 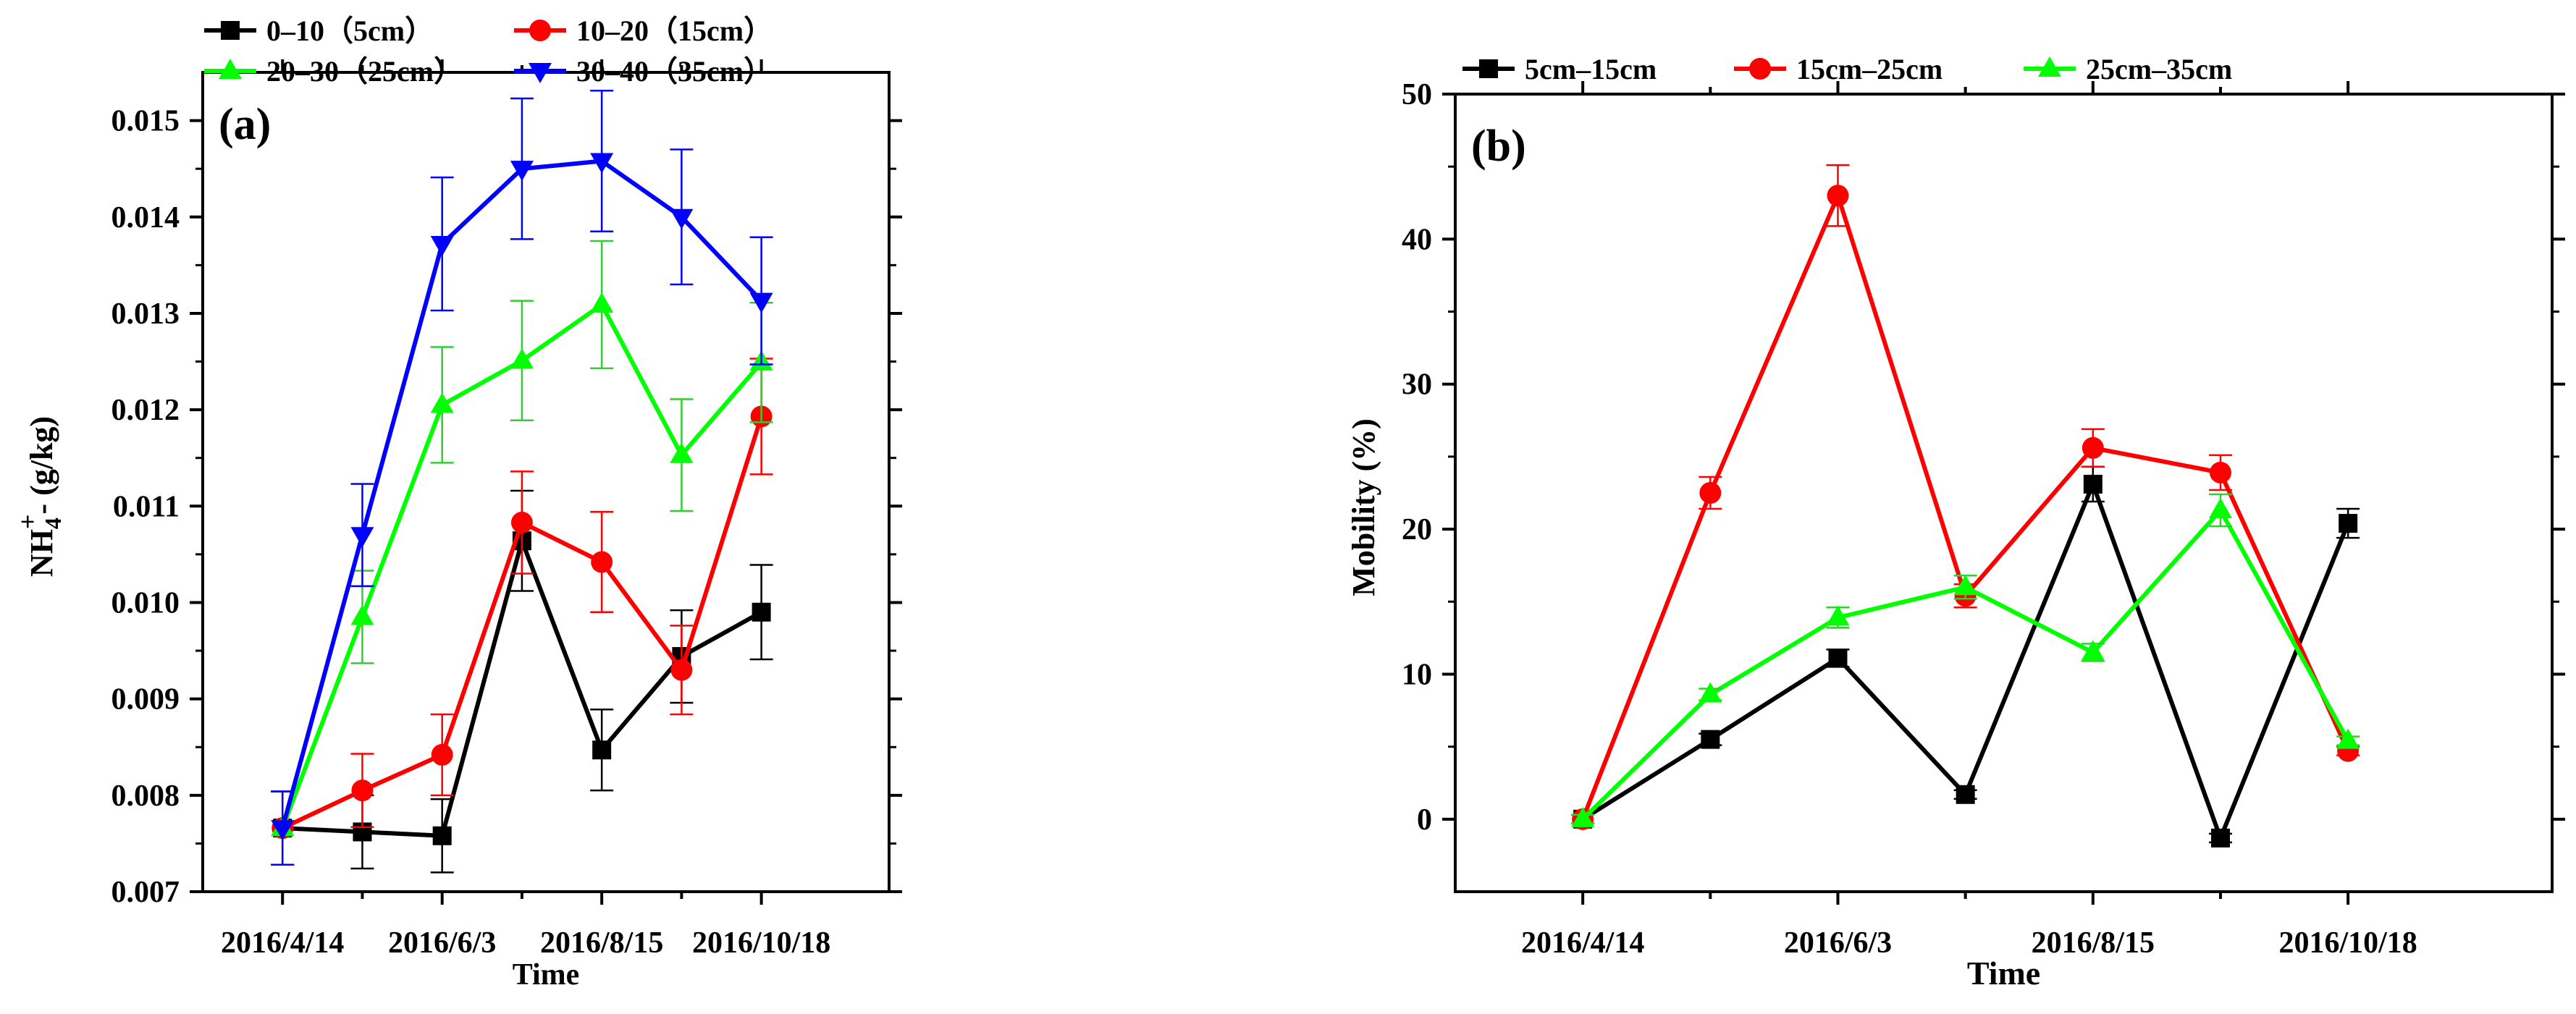 I want to click on y-tick-label: 40, so click(x=1417, y=240).